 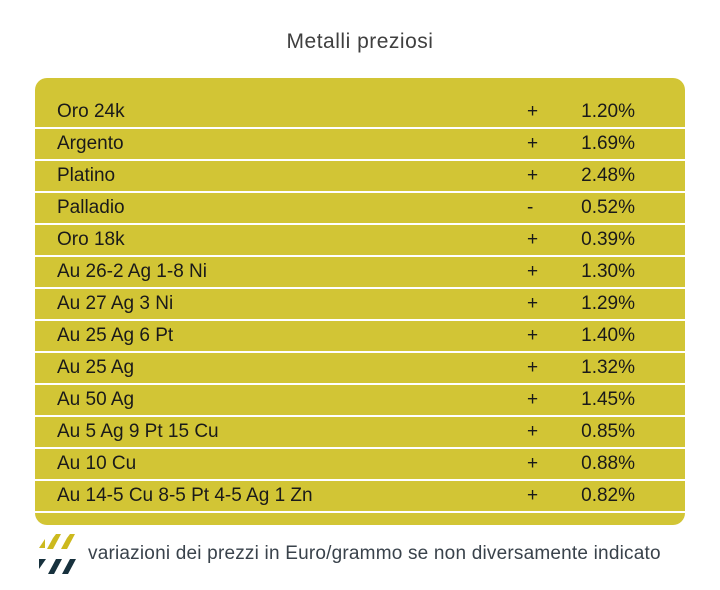 What do you see at coordinates (360, 241) in the screenshot?
I see `table-row: Oro 18k + 0.39%` at bounding box center [360, 241].